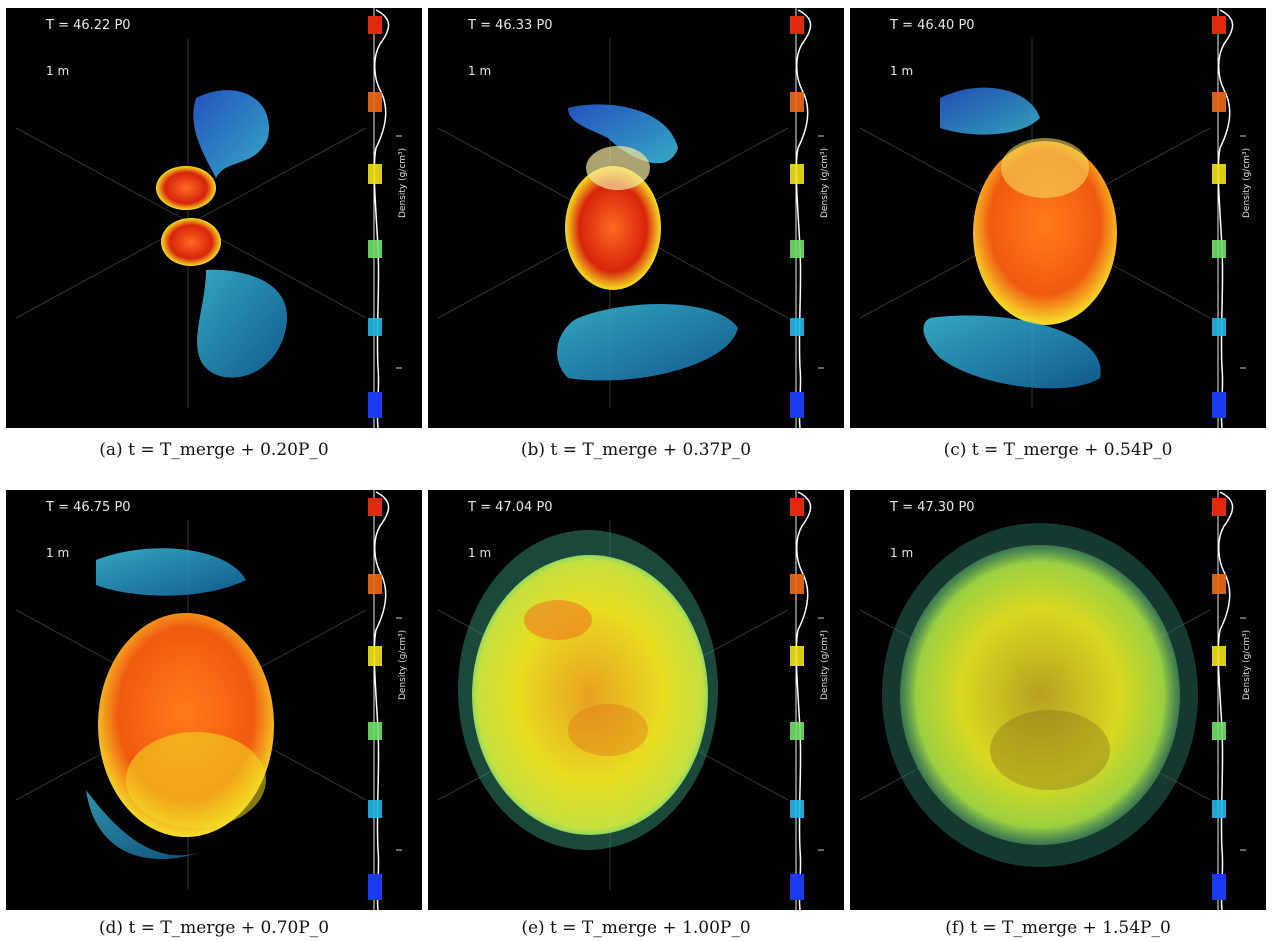 This screenshot has height=942, width=1280. I want to click on time-label: T = 47.04 P0, so click(510, 507).